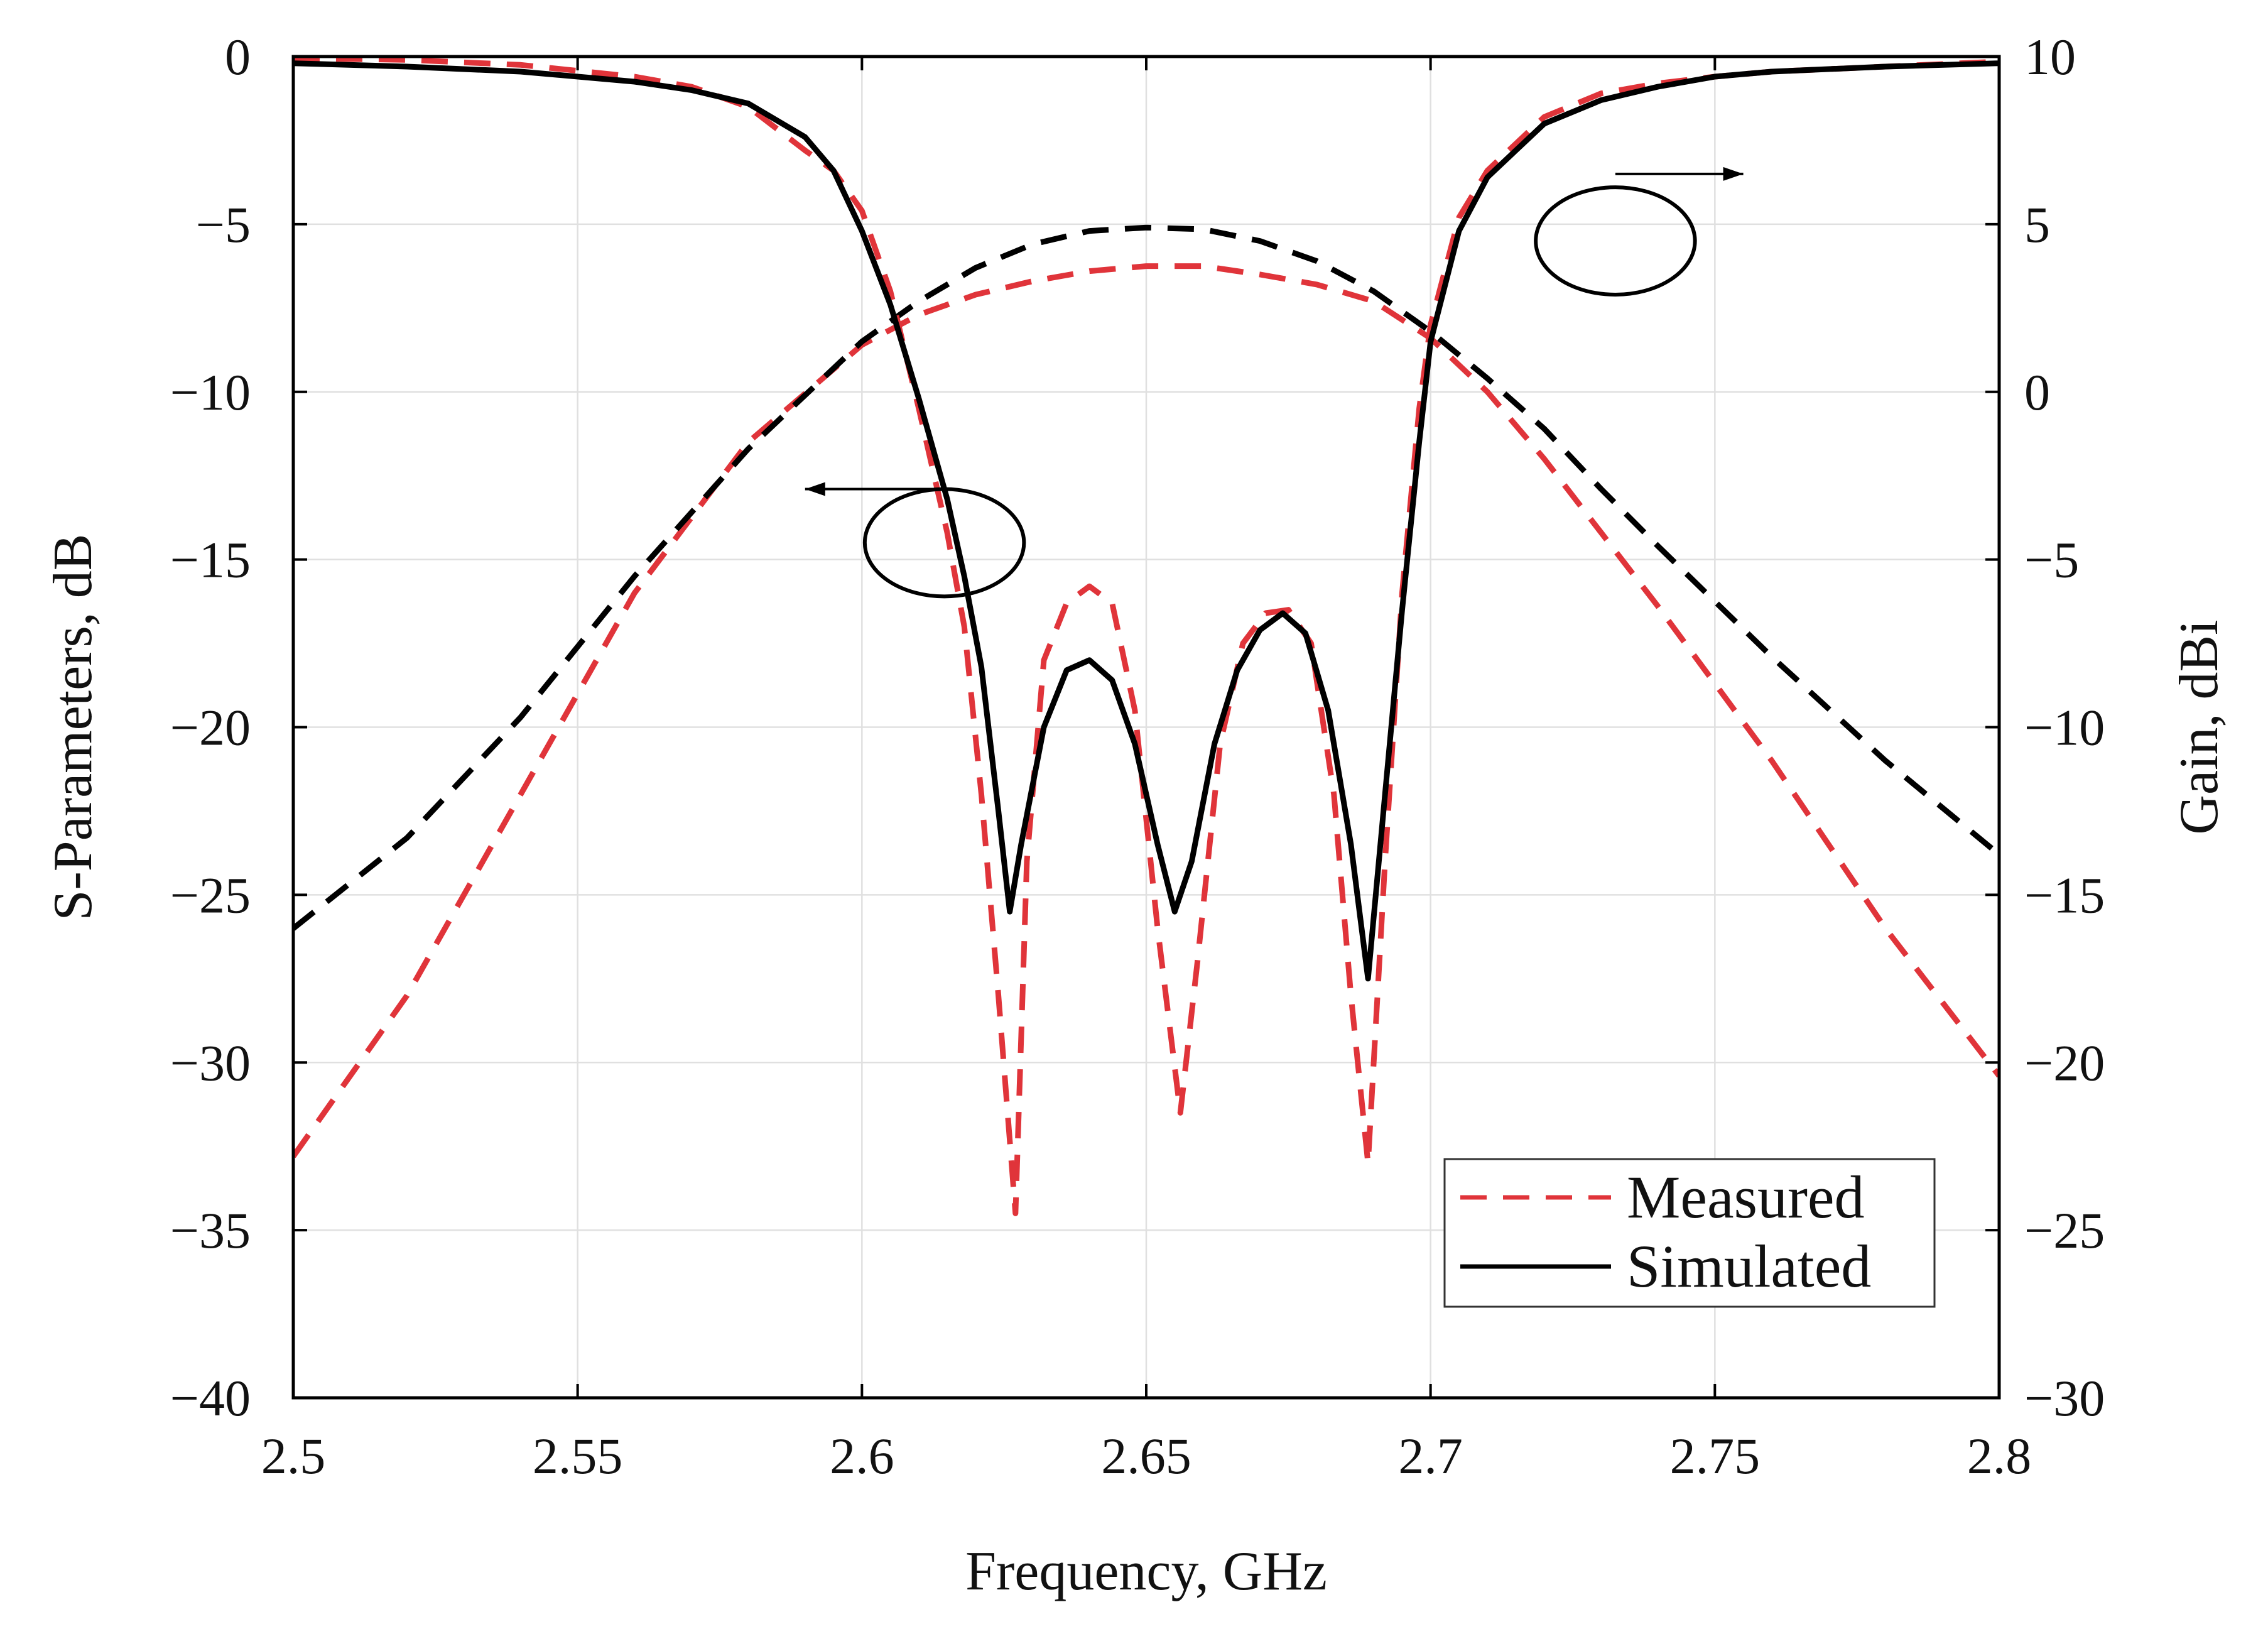 This screenshot has width=2268, height=1629. What do you see at coordinates (211, 560) in the screenshot?
I see `y-left-tick-label: −15` at bounding box center [211, 560].